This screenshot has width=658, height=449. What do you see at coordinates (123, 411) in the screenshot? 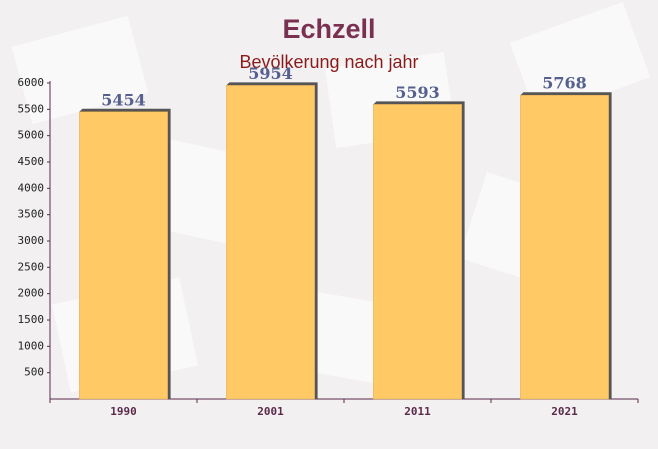
I see `x-tick-label: 1990` at bounding box center [123, 411].